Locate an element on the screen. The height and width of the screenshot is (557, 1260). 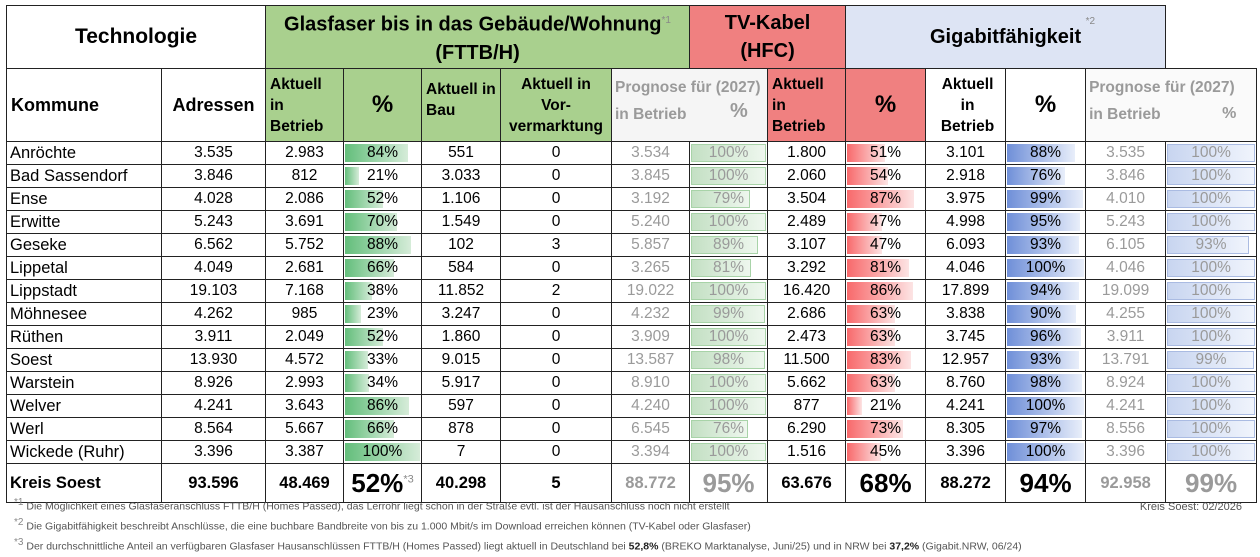
glas-pct-cell-value: 23% is located at coordinates (382, 313).